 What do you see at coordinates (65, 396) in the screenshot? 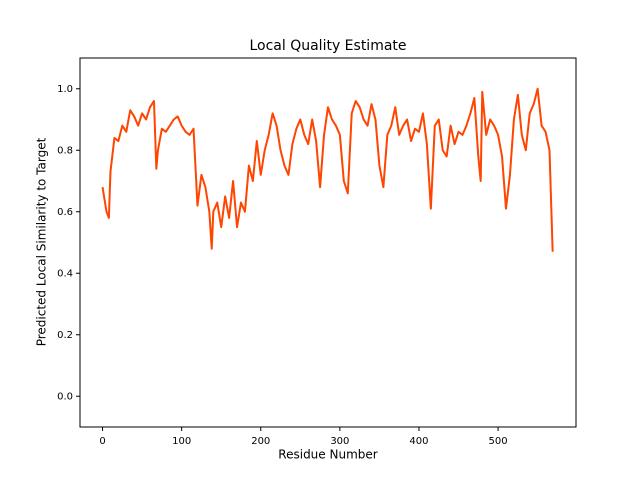
I see `y-tick-label: 0.0` at bounding box center [65, 396].